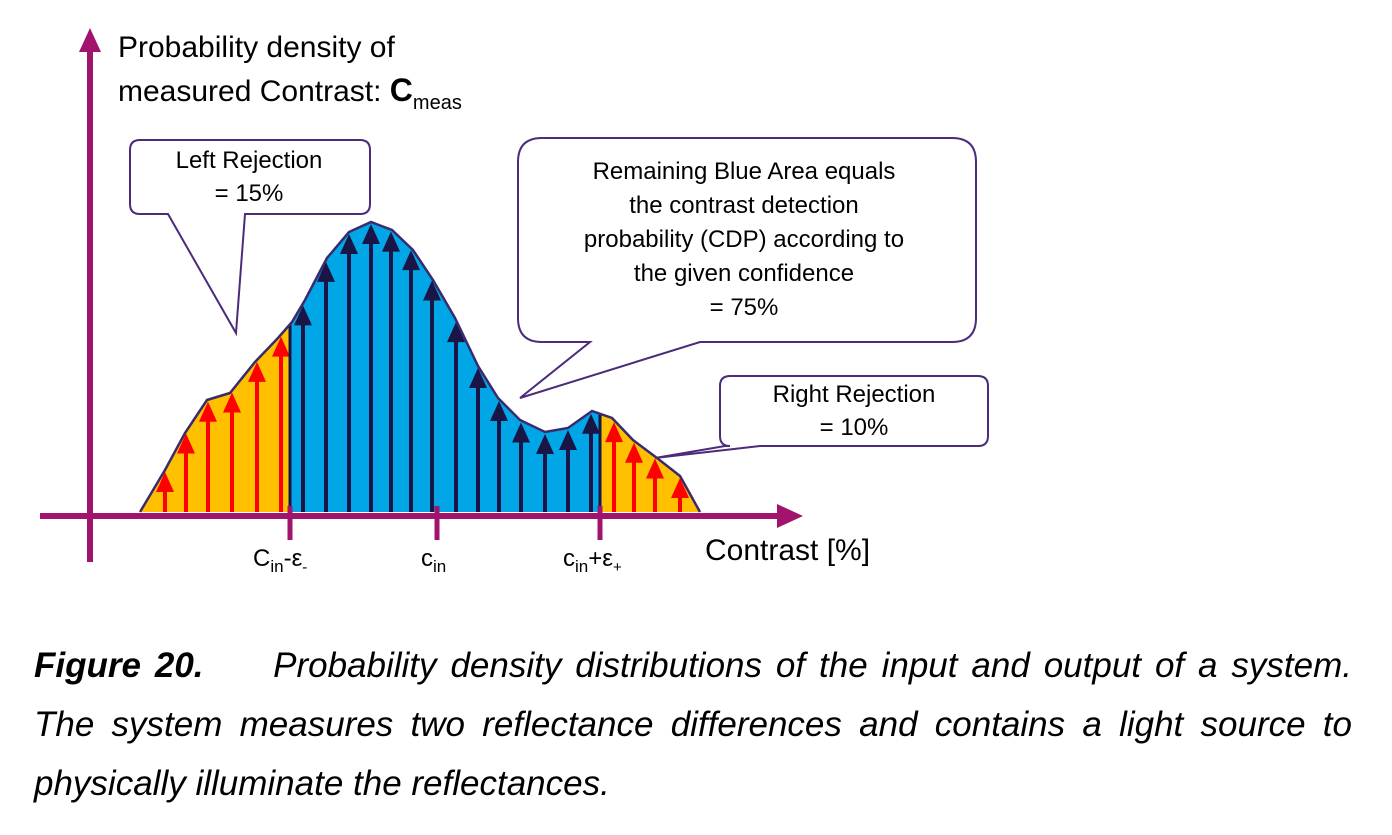 The image size is (1392, 835). Describe the element at coordinates (744, 239) in the screenshot. I see `callout-cdp-line3: probability (CDP) according to` at that location.